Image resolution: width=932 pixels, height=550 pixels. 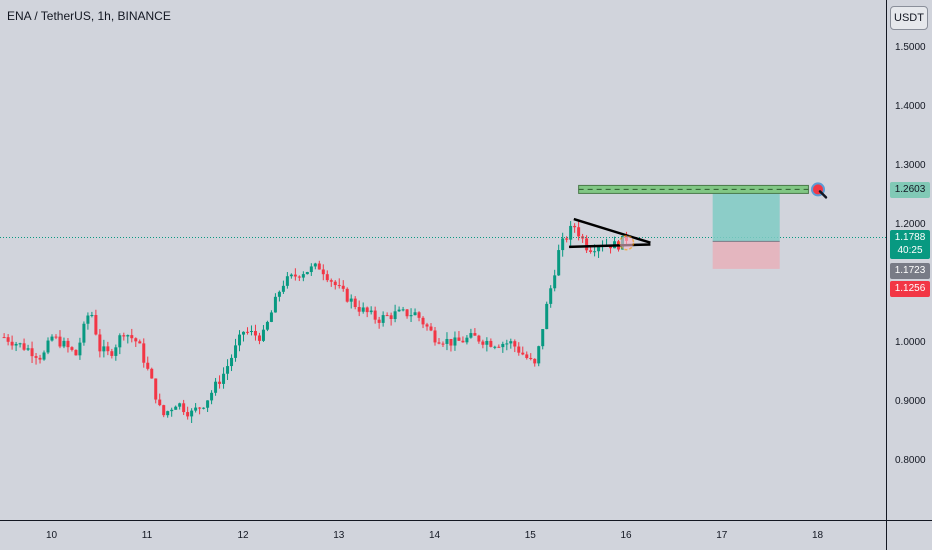 What do you see at coordinates (910, 342) in the screenshot?
I see `price-tick-label: 1.0000` at bounding box center [910, 342].